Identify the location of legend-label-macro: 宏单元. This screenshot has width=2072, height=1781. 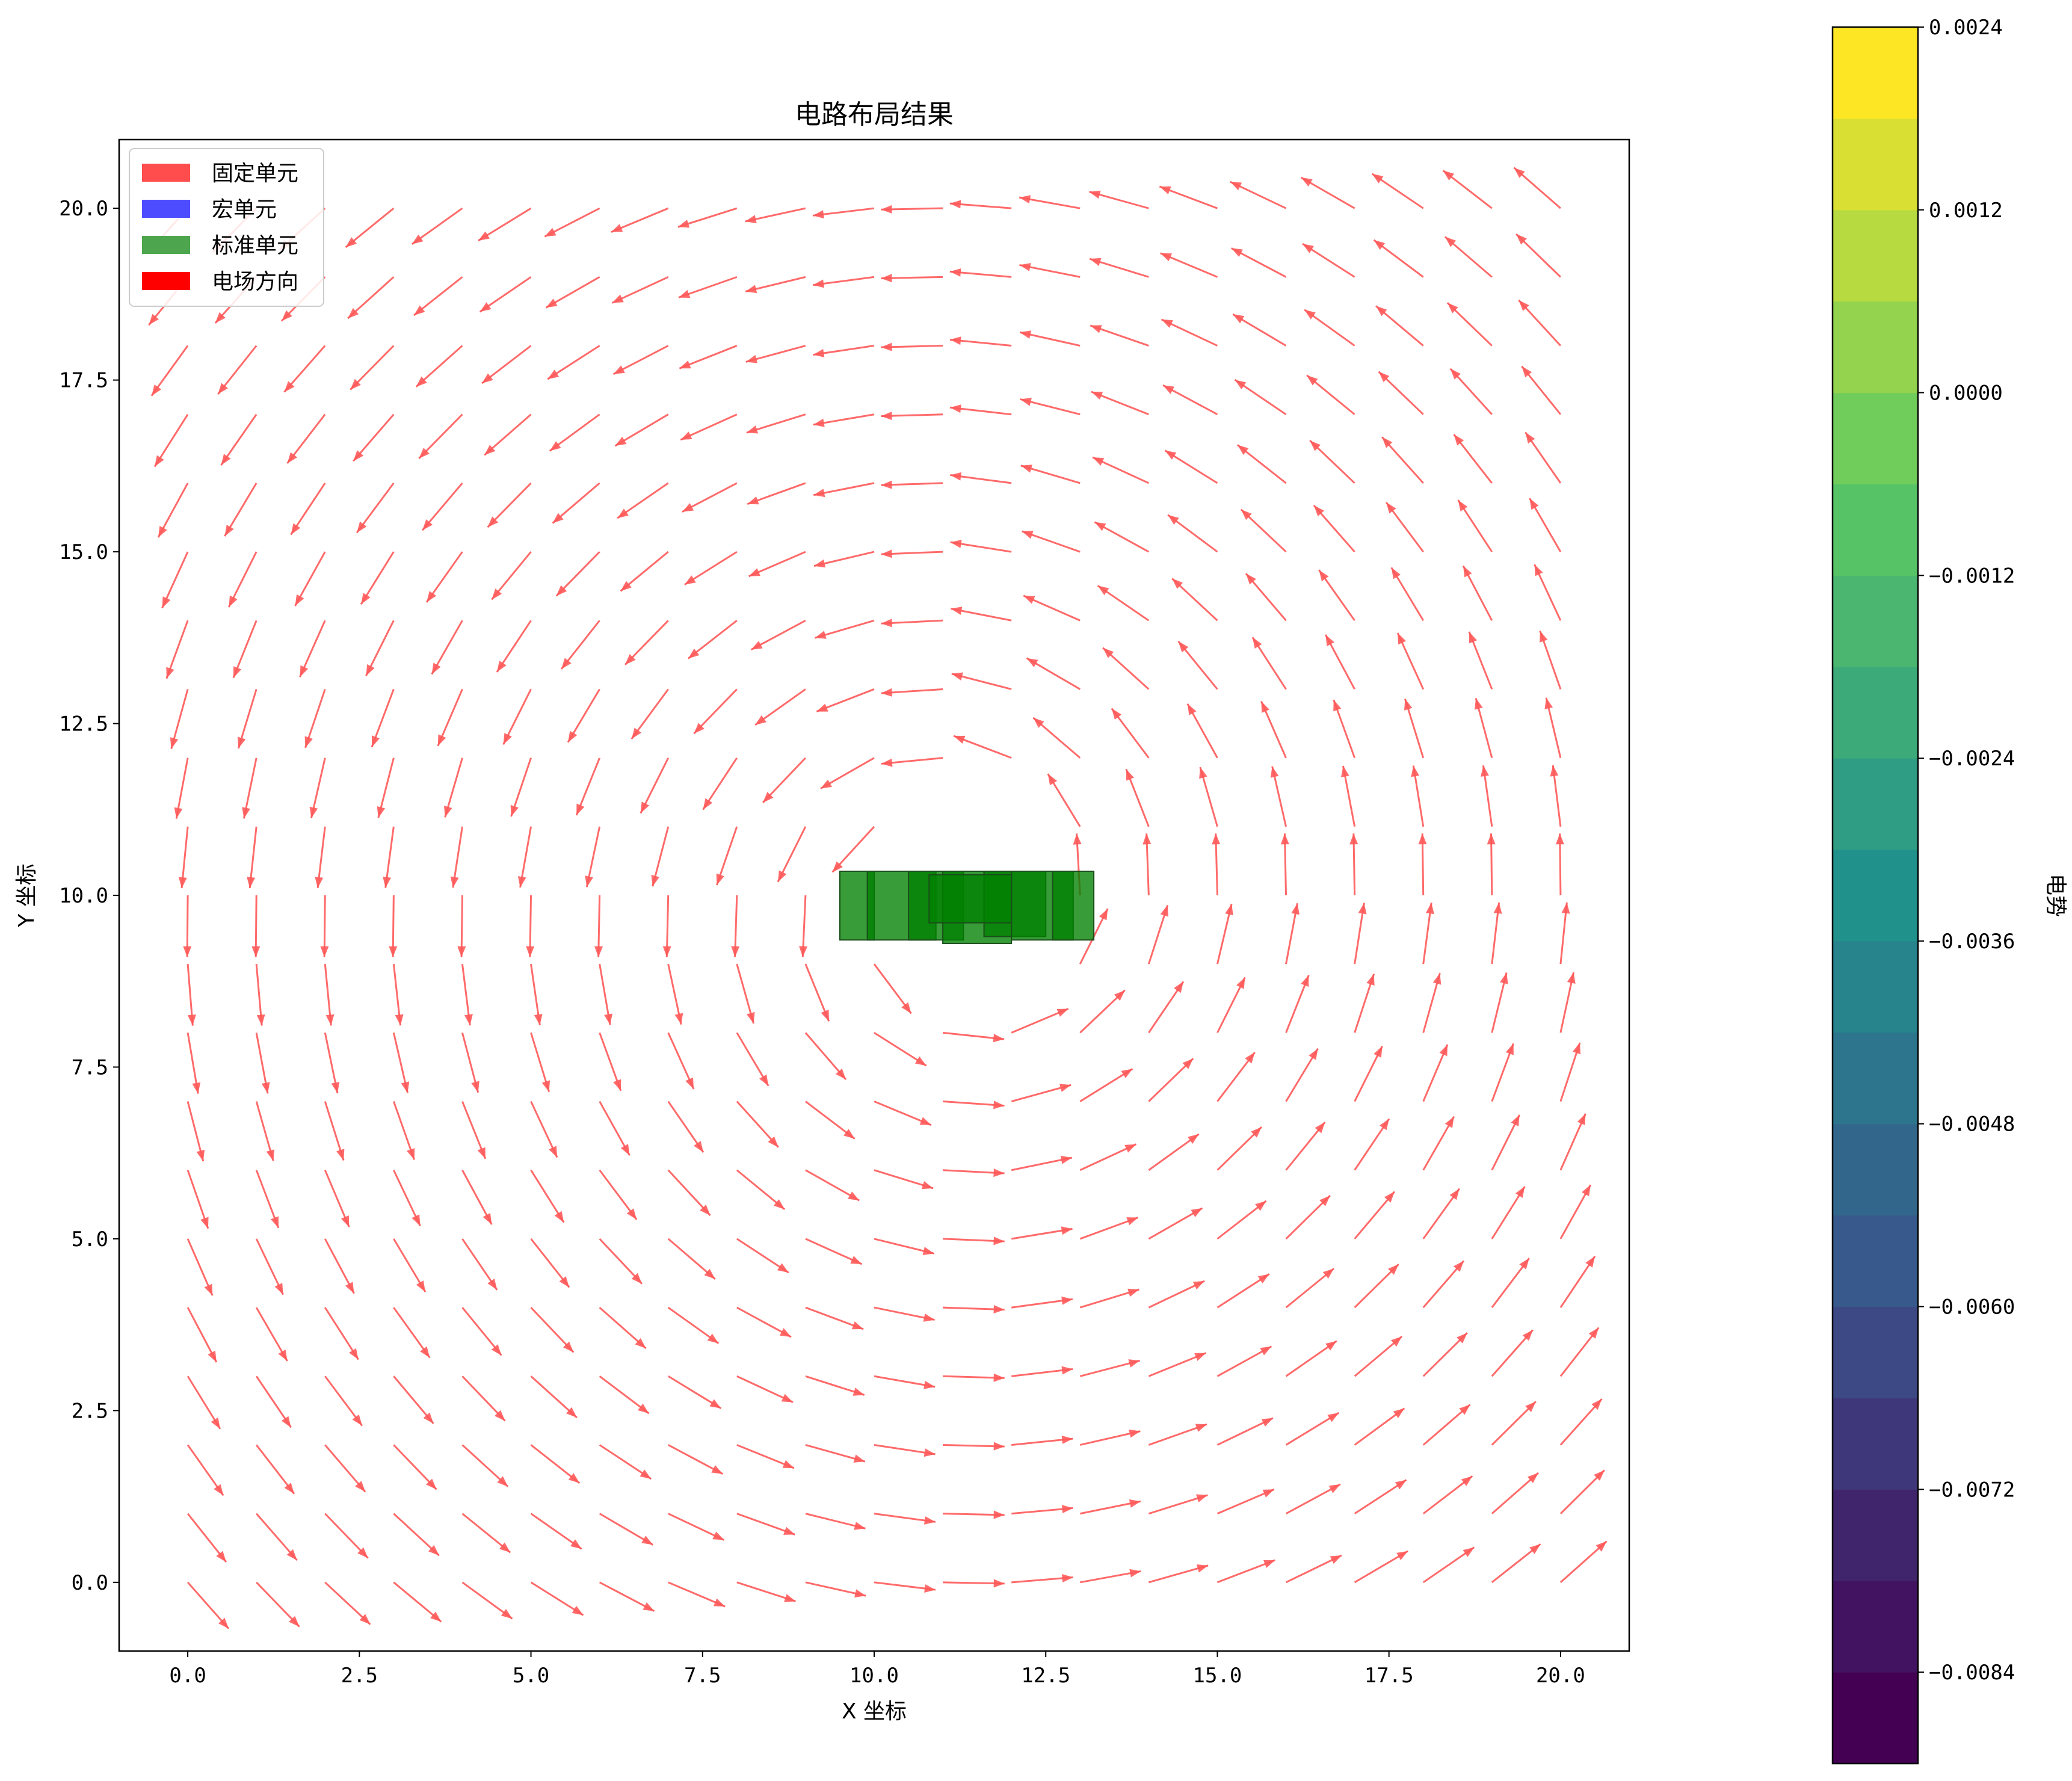
(245, 210).